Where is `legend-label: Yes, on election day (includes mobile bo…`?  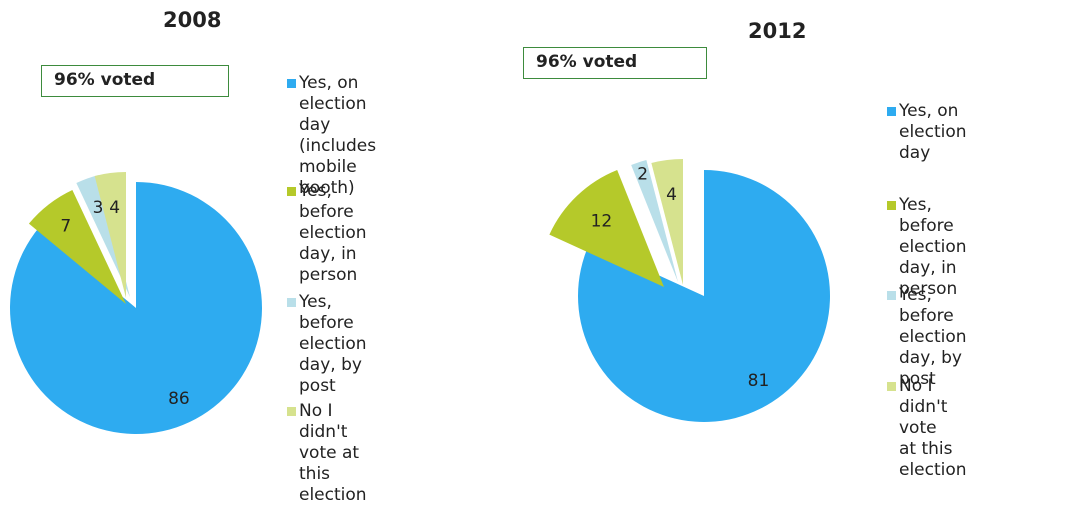
legend-label: Yes, on election day (includes mobile bo… is located at coordinates (338, 135).